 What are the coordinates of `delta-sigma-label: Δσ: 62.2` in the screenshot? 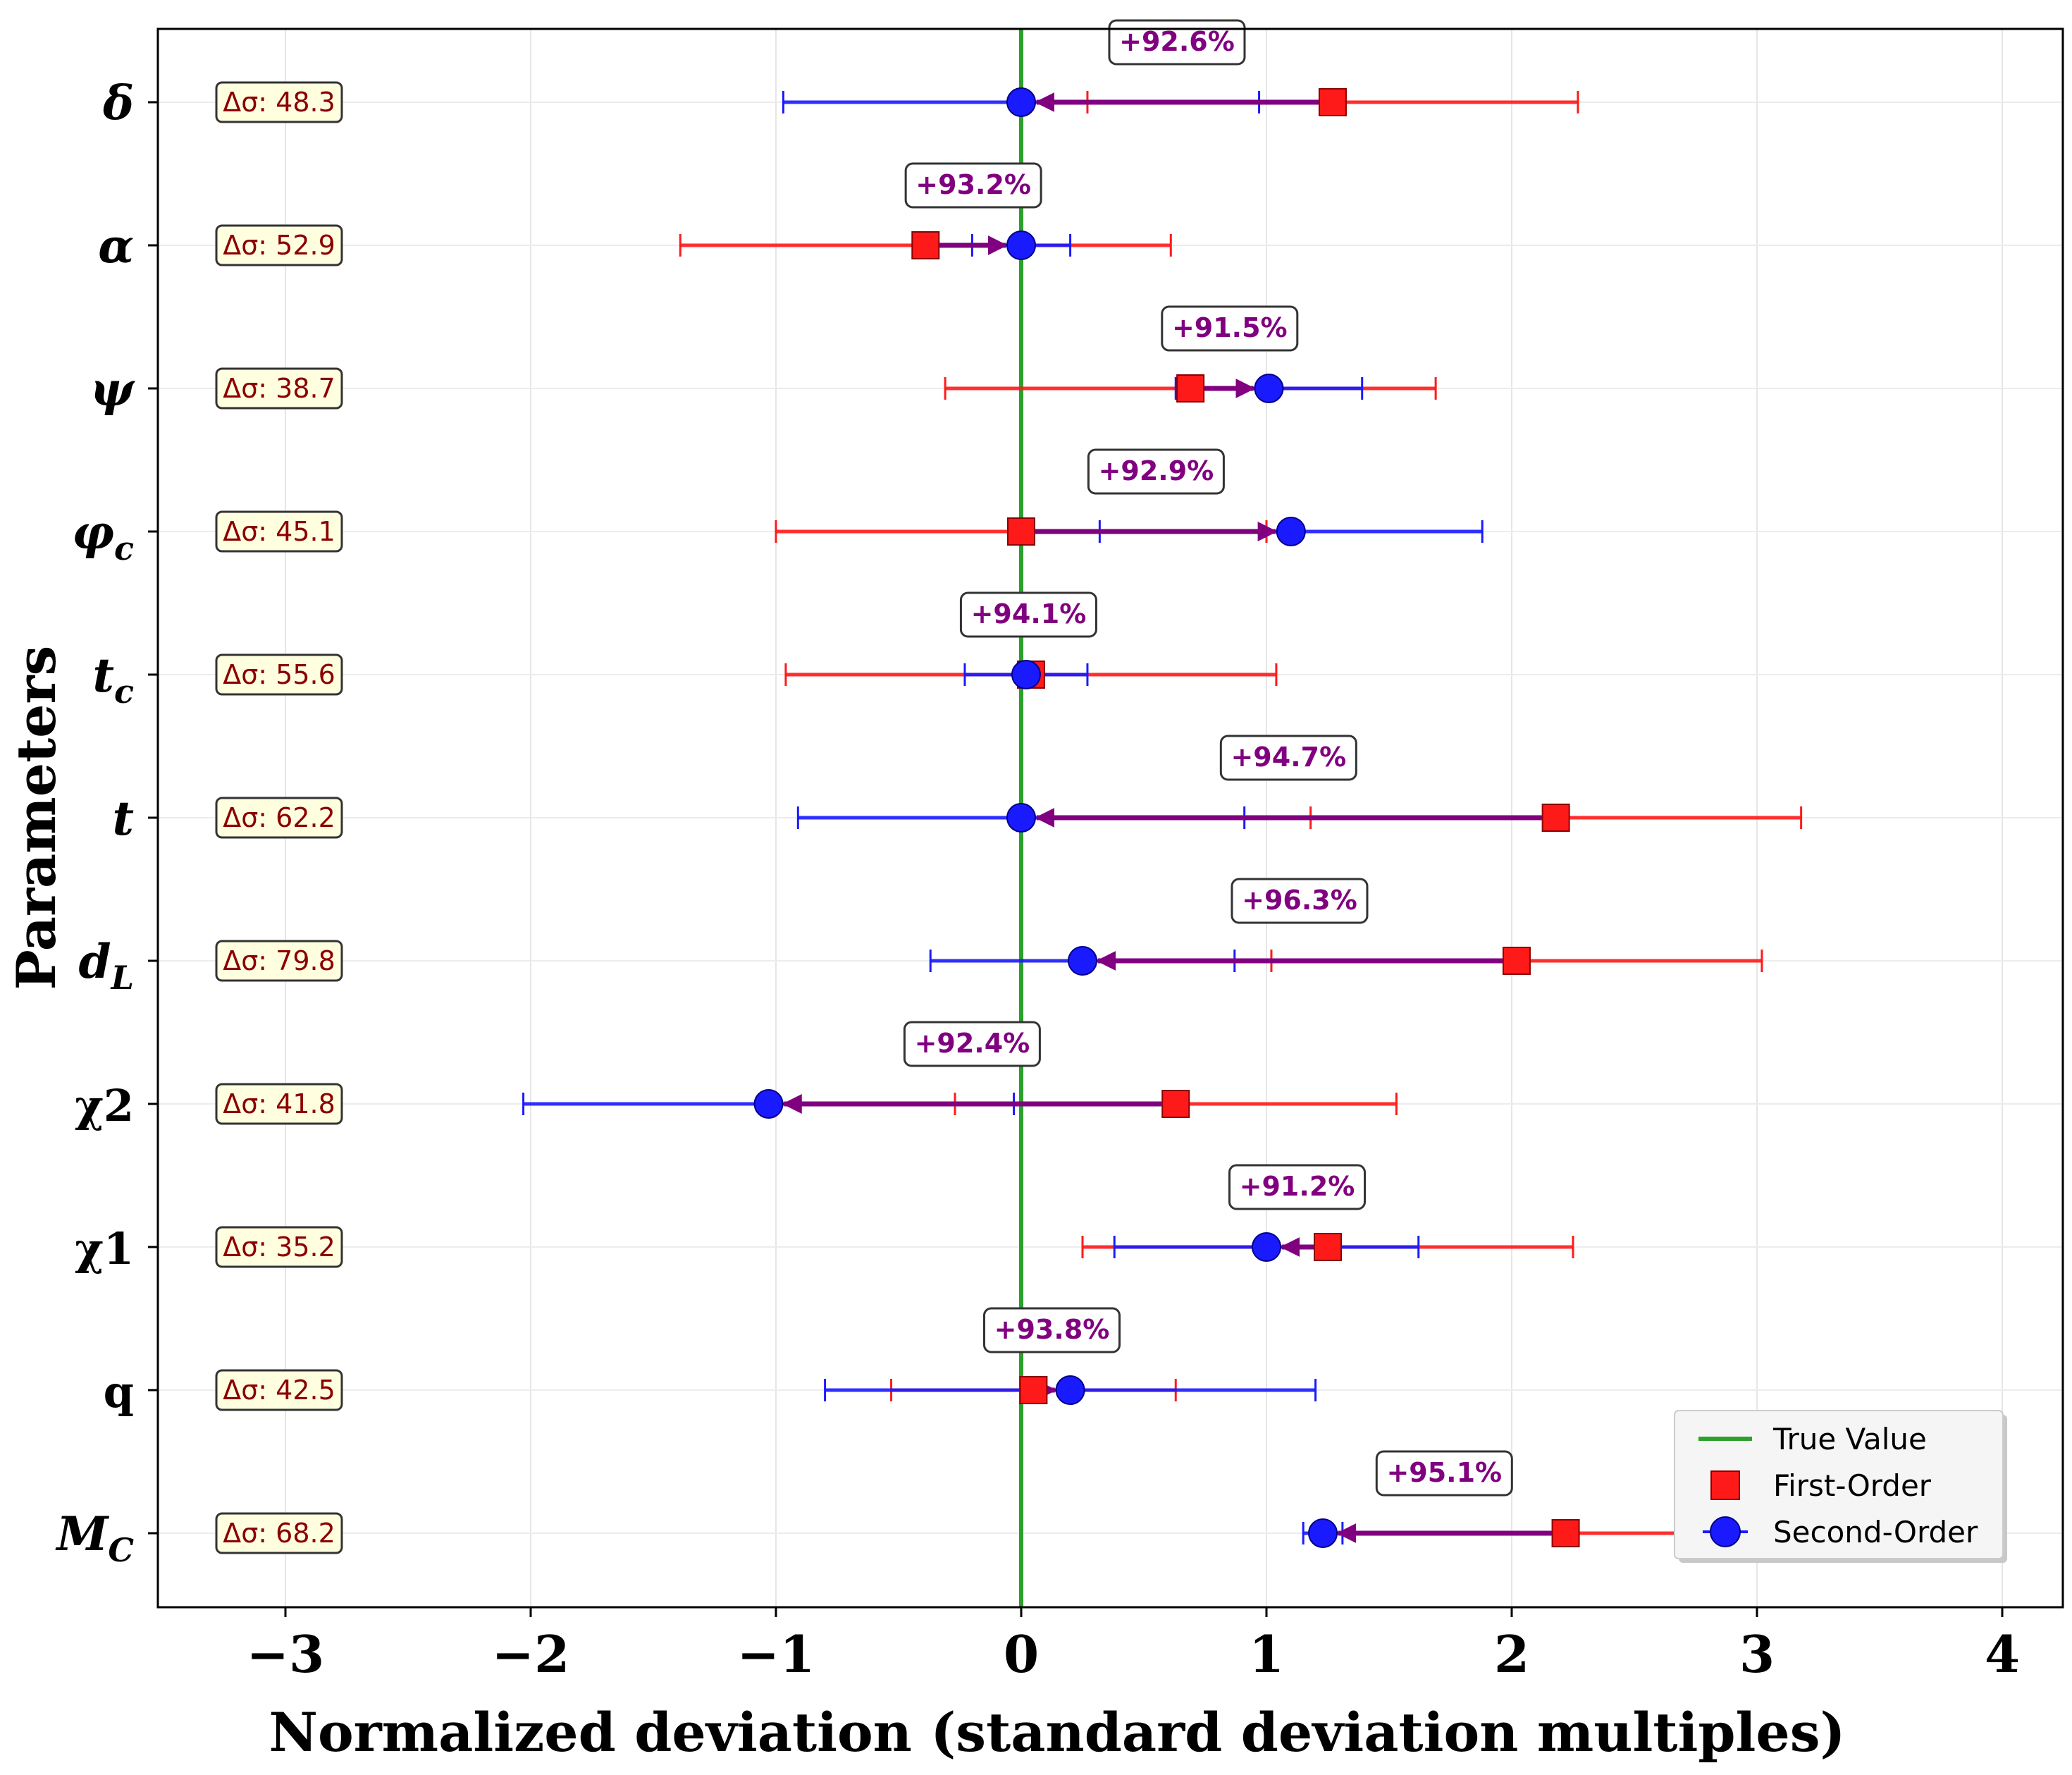 It's located at (279, 817).